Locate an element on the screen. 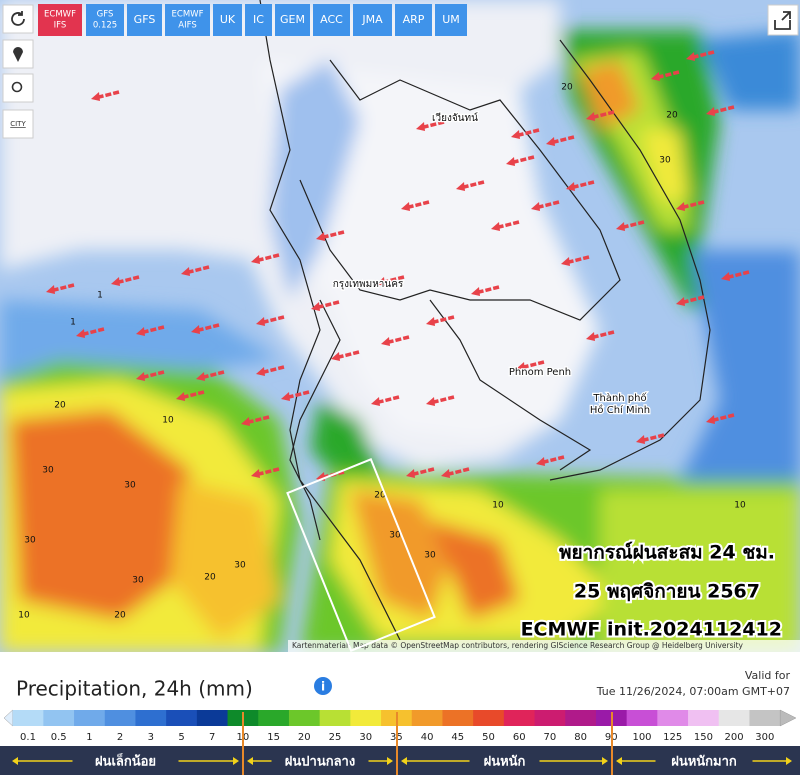  scale-label: 80 is located at coordinates (580, 737).